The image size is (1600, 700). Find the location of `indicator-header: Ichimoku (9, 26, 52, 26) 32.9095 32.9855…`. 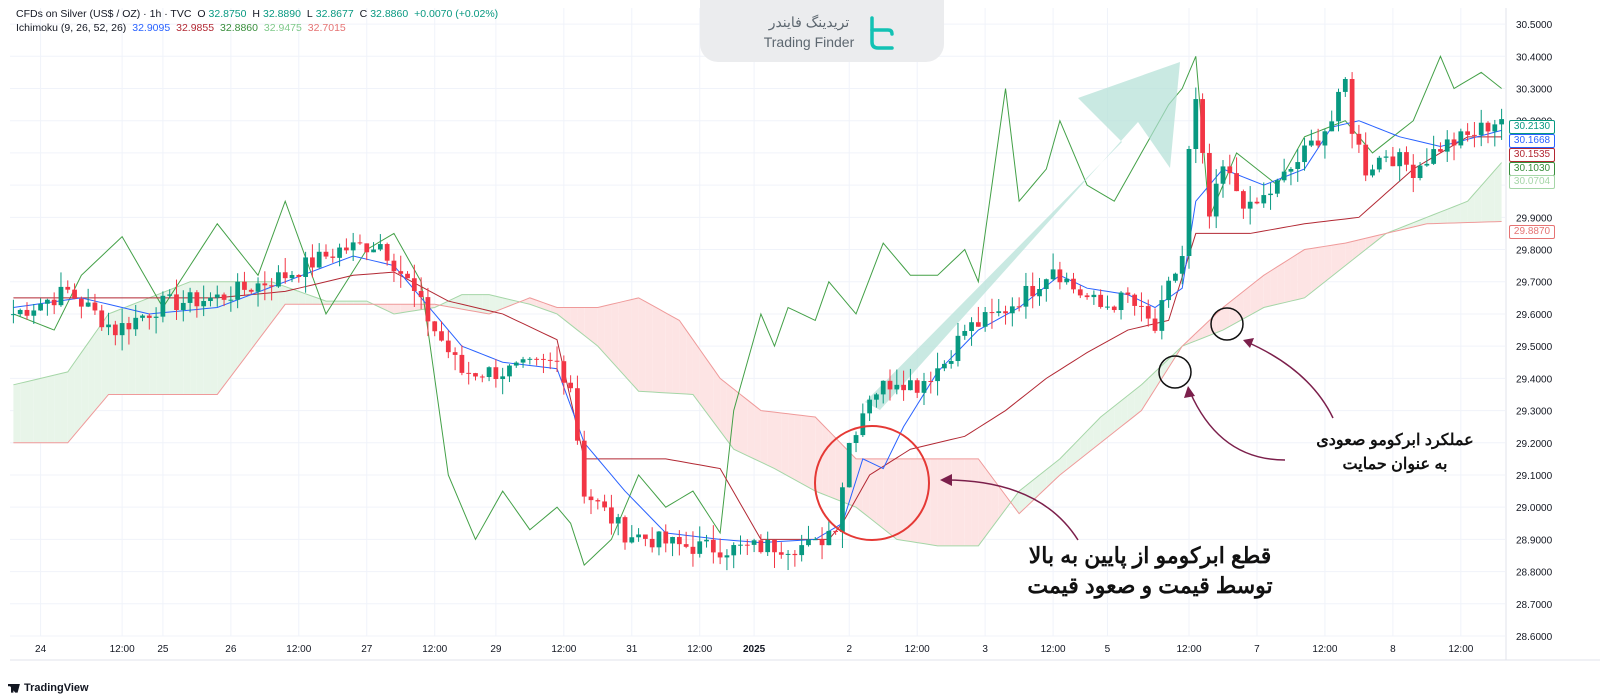

indicator-header: Ichimoku (9, 26, 52, 26) 32.9095 32.9855… is located at coordinates (182, 28).